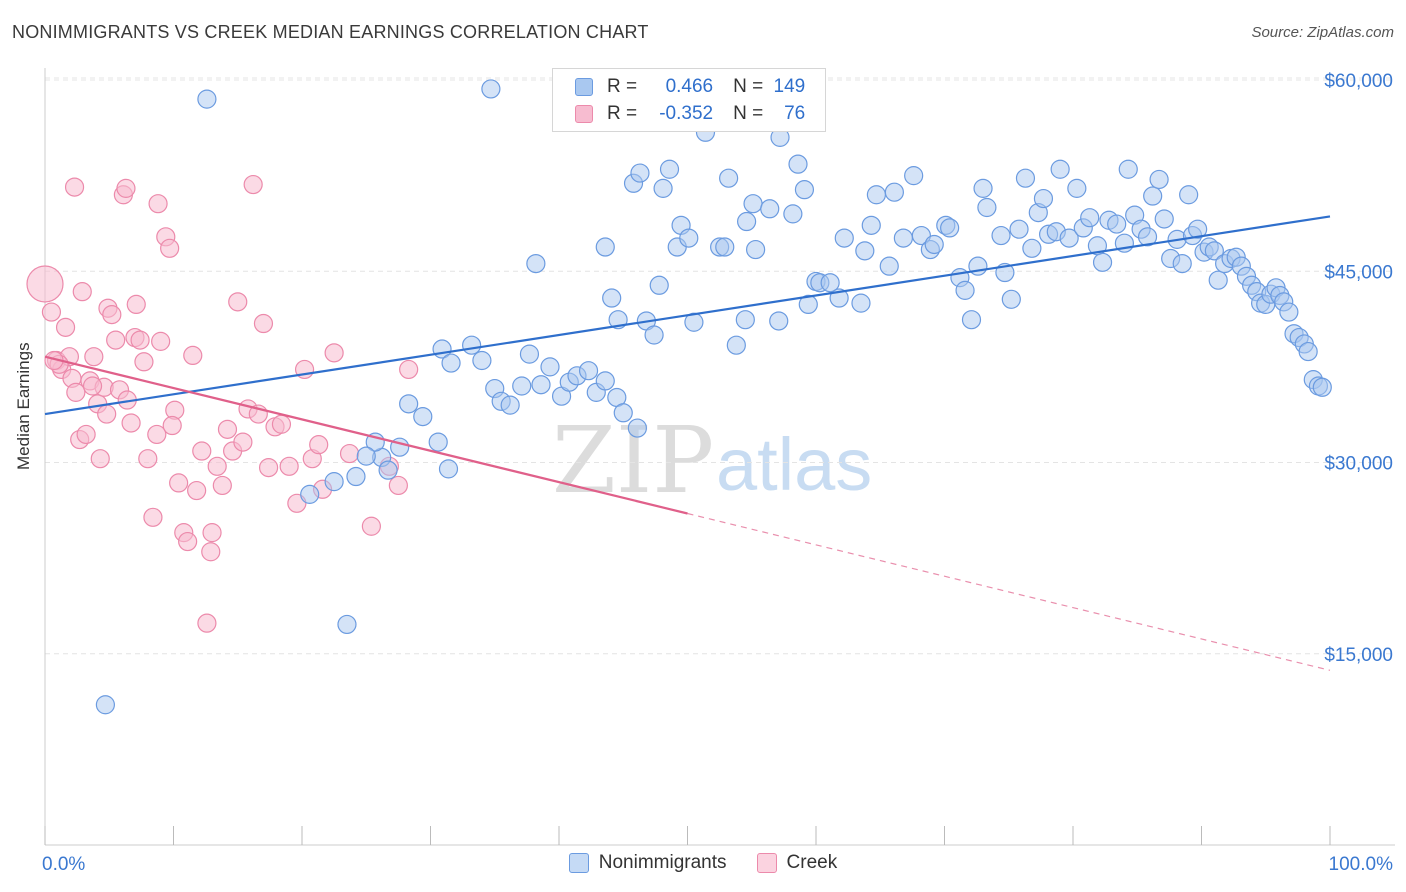  I want to click on x-tick-label-max: 100.0%, so click(1361, 864).